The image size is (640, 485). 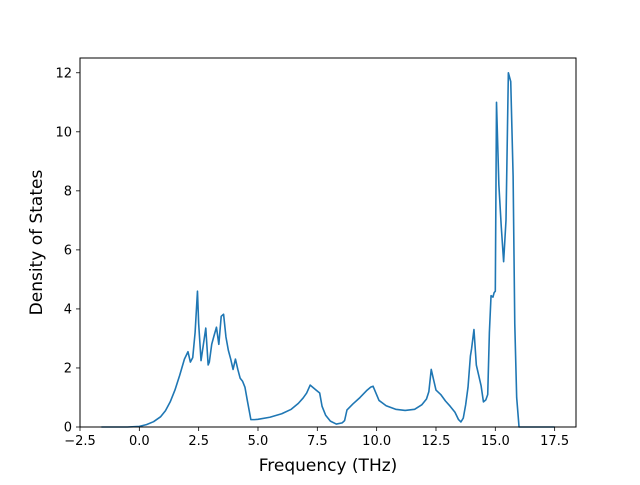 I want to click on y-tick-label: 12, so click(x=63, y=73).